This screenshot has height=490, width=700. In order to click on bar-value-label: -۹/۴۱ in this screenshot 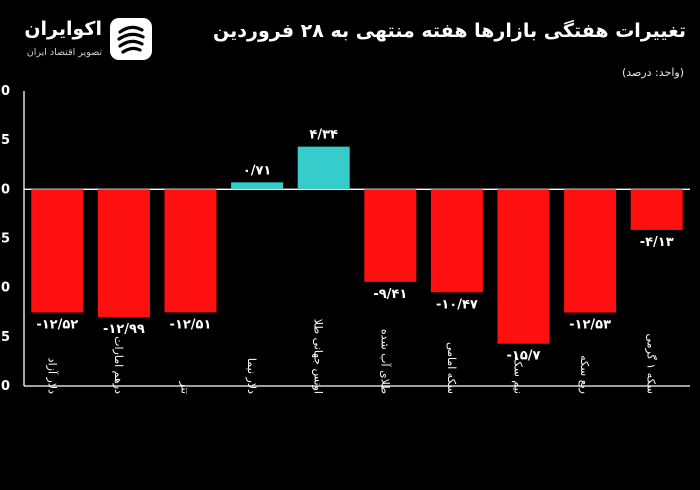, I will do `click(390, 294)`.